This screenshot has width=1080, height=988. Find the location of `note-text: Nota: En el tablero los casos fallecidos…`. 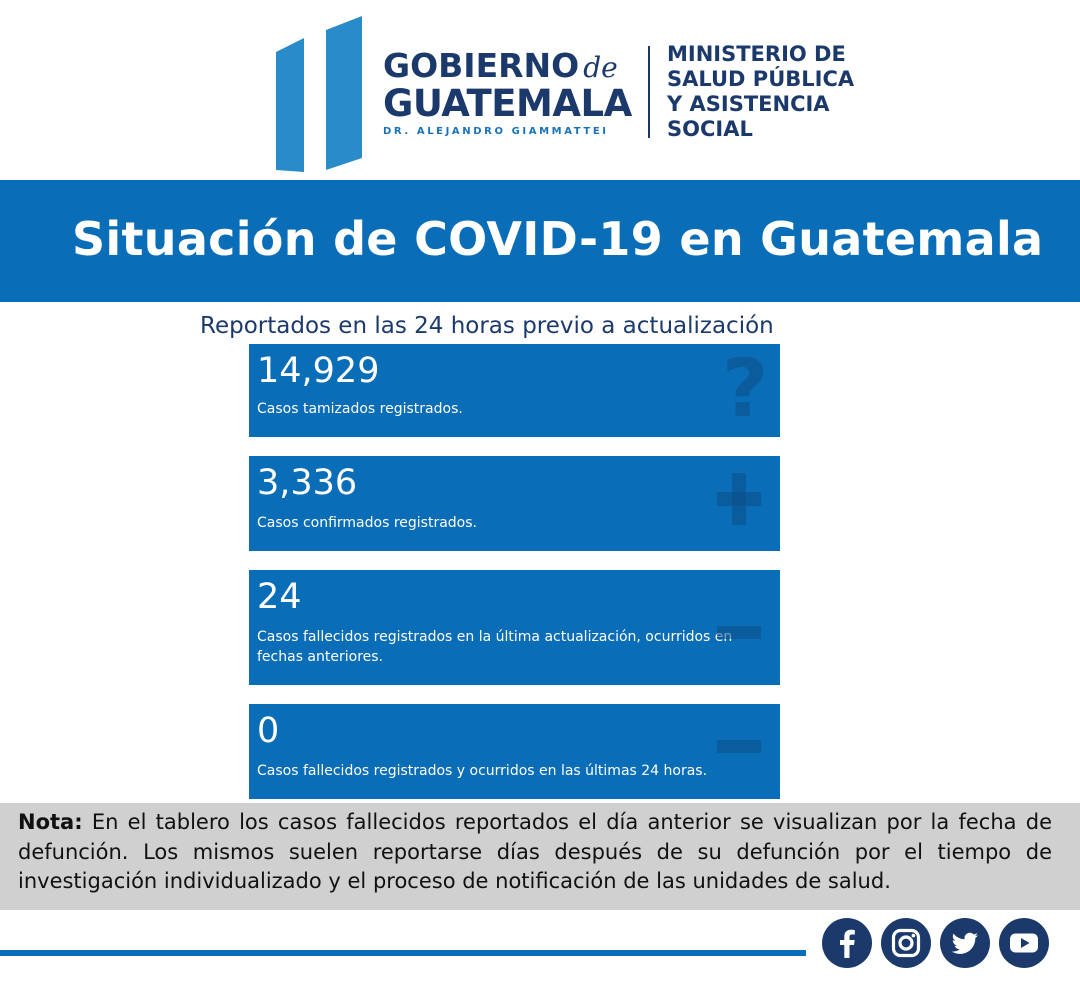

note-text: Nota: En el tablero los casos fallecidos… is located at coordinates (535, 852).